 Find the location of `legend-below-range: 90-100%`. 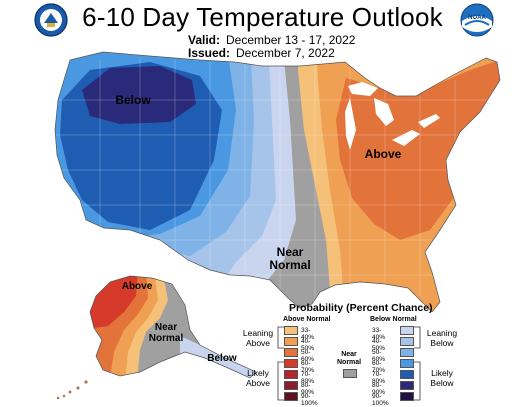

legend-below-range: 90-100% is located at coordinates (380, 400).